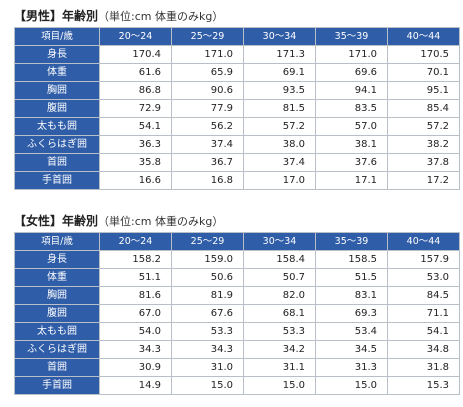  I want to click on value-cell: 38.0, so click(279, 144).